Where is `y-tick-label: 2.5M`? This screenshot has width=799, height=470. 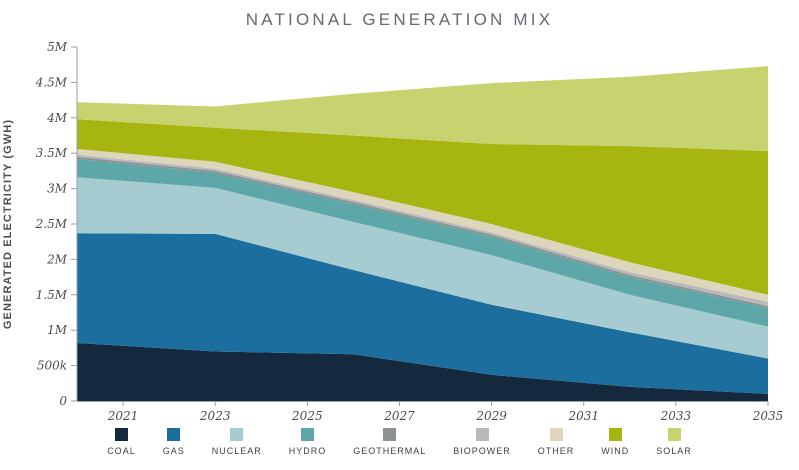 y-tick-label: 2.5M is located at coordinates (51, 224).